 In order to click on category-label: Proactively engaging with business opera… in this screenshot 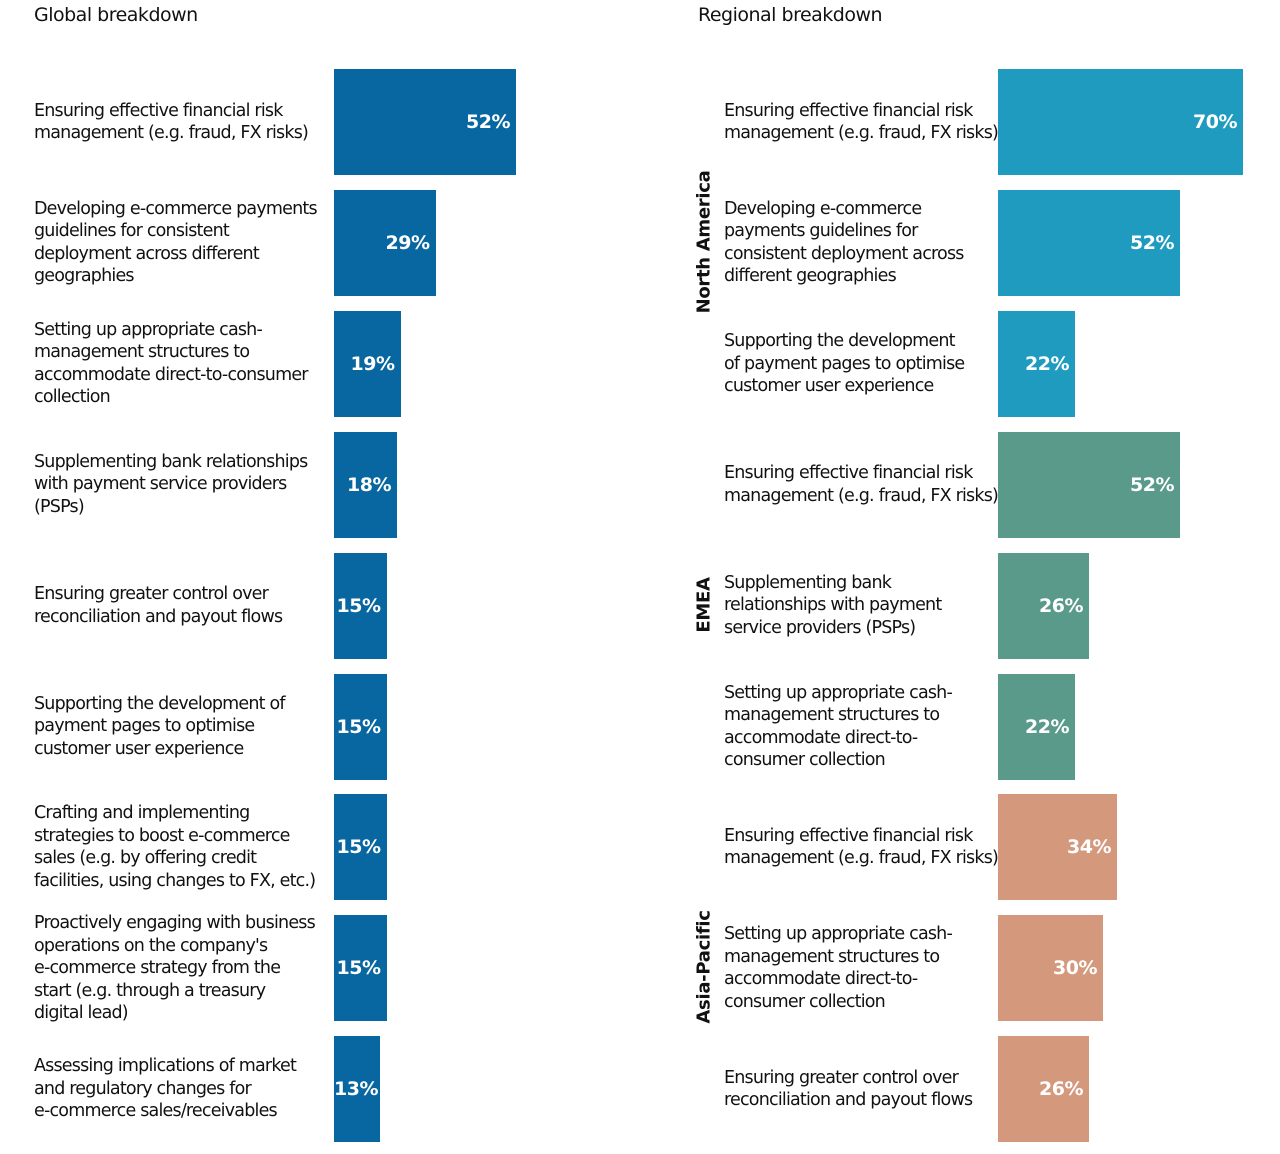, I will do `click(175, 968)`.